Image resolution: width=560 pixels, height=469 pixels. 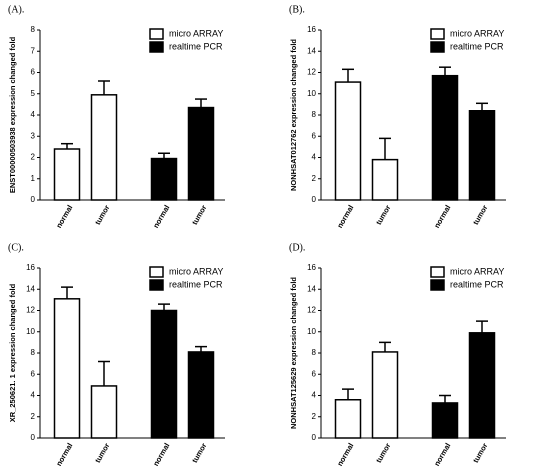 What do you see at coordinates (33, 135) in the screenshot?
I see `y-tick-label: 3` at bounding box center [33, 135].